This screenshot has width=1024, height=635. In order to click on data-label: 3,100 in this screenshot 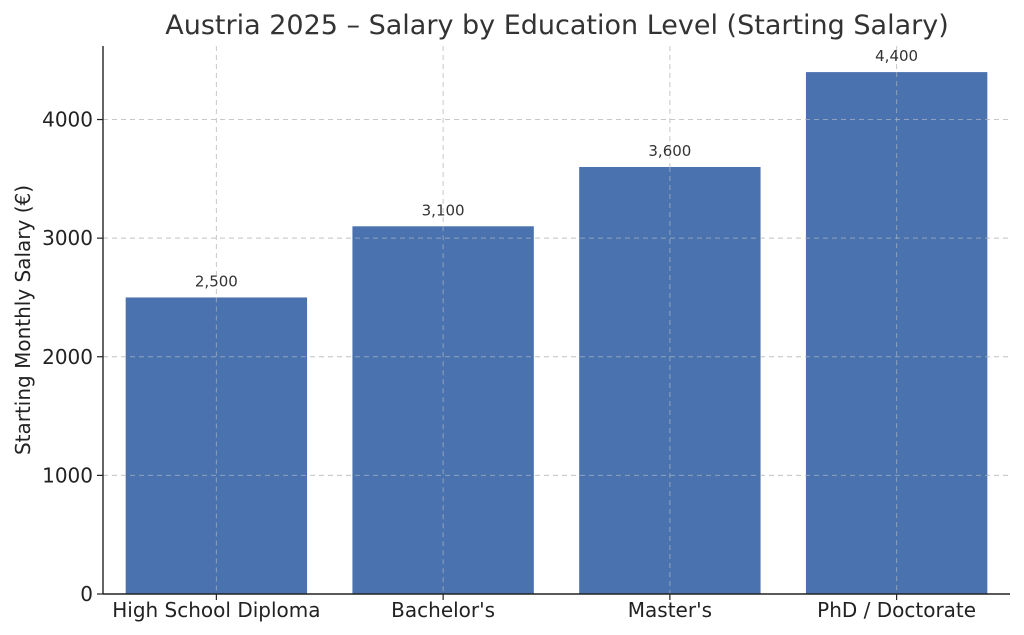, I will do `click(443, 210)`.